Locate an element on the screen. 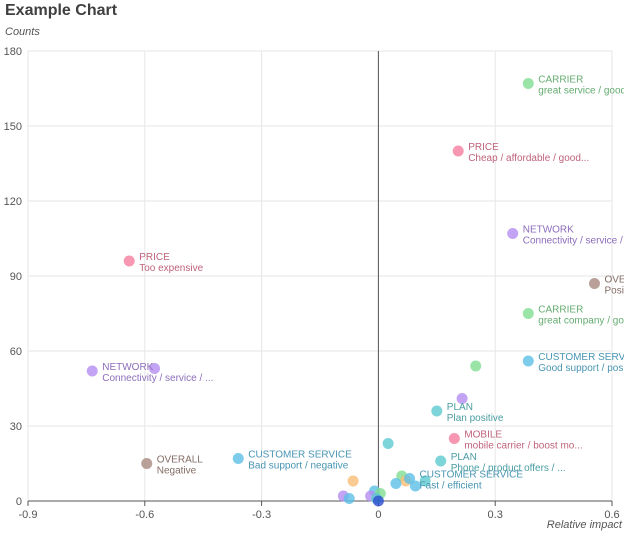 This screenshot has height=534, width=624. y-tick-label: 180 is located at coordinates (13, 52).